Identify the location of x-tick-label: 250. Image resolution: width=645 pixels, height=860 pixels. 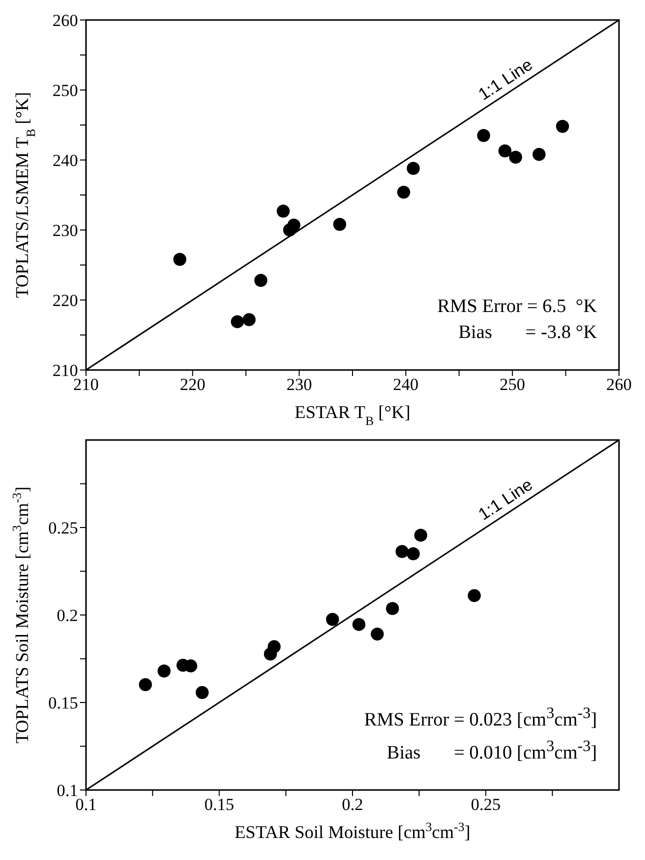
(513, 384).